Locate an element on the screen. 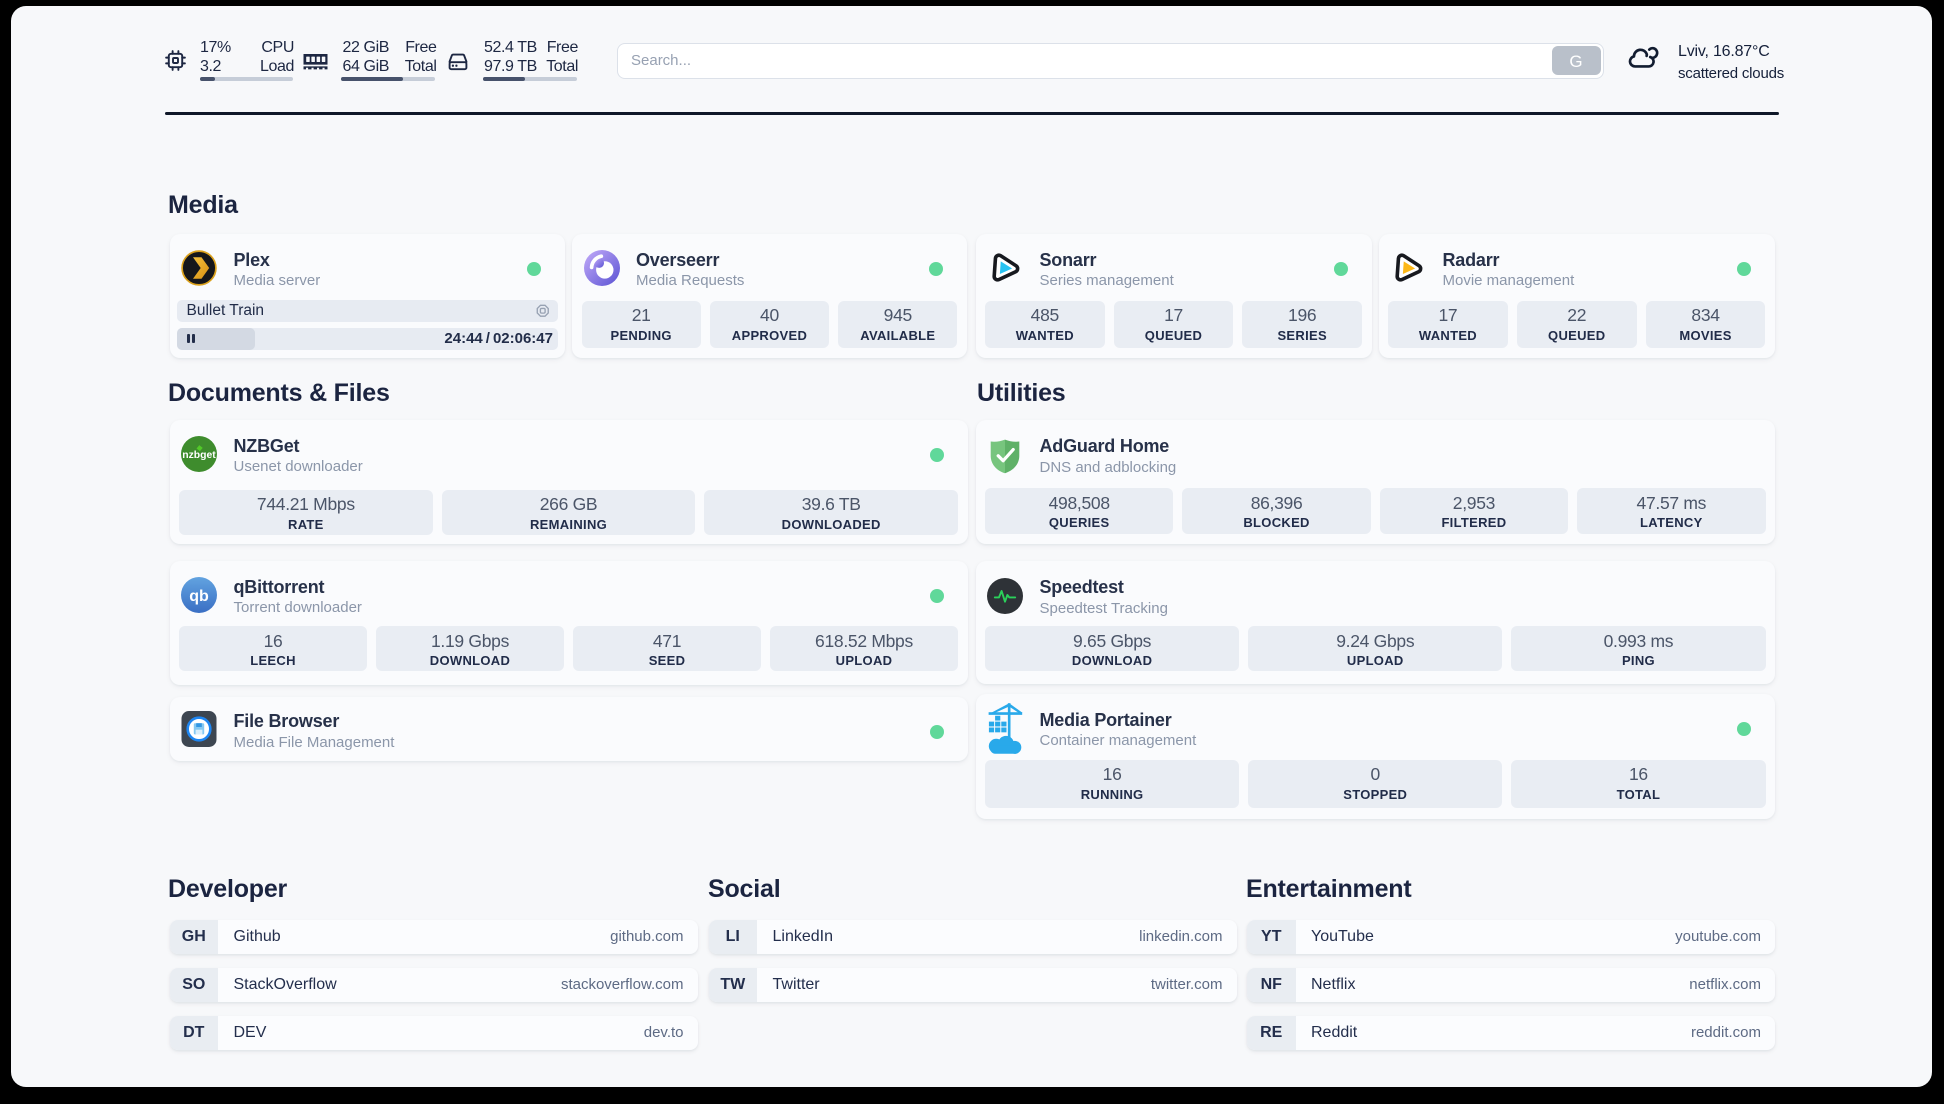 Image resolution: width=1944 pixels, height=1104 pixels. svg-text: nzbget is located at coordinates (199, 455).